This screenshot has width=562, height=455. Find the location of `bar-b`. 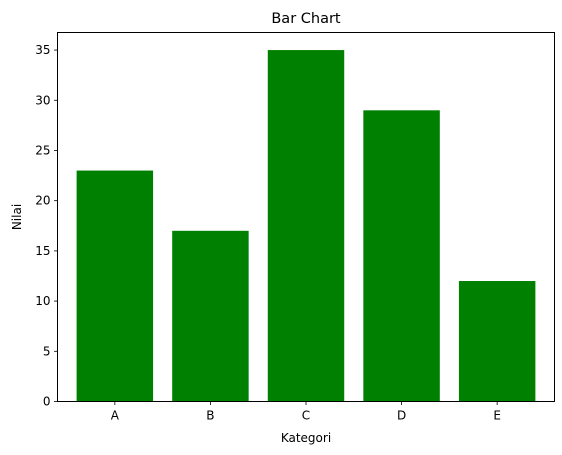

bar-b is located at coordinates (210, 316).